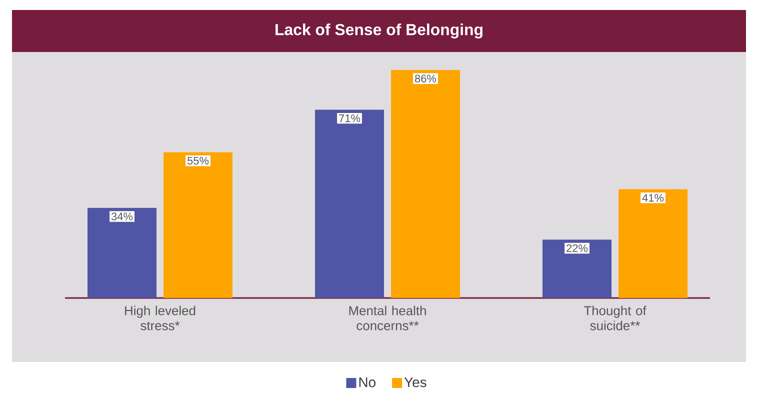 The image size is (758, 400). I want to click on x-tick-label: Mental health concerns**, so click(387, 318).